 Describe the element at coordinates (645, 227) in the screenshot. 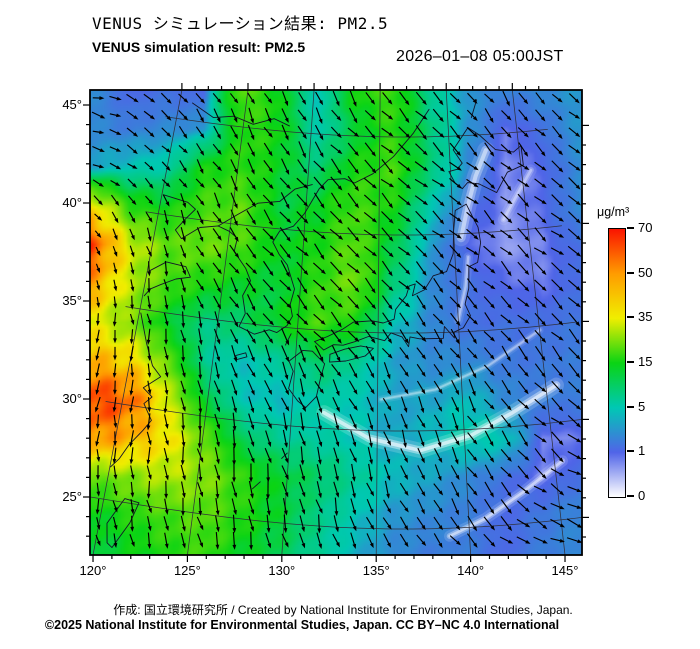

I see `colorbar-tick-label: 70` at that location.